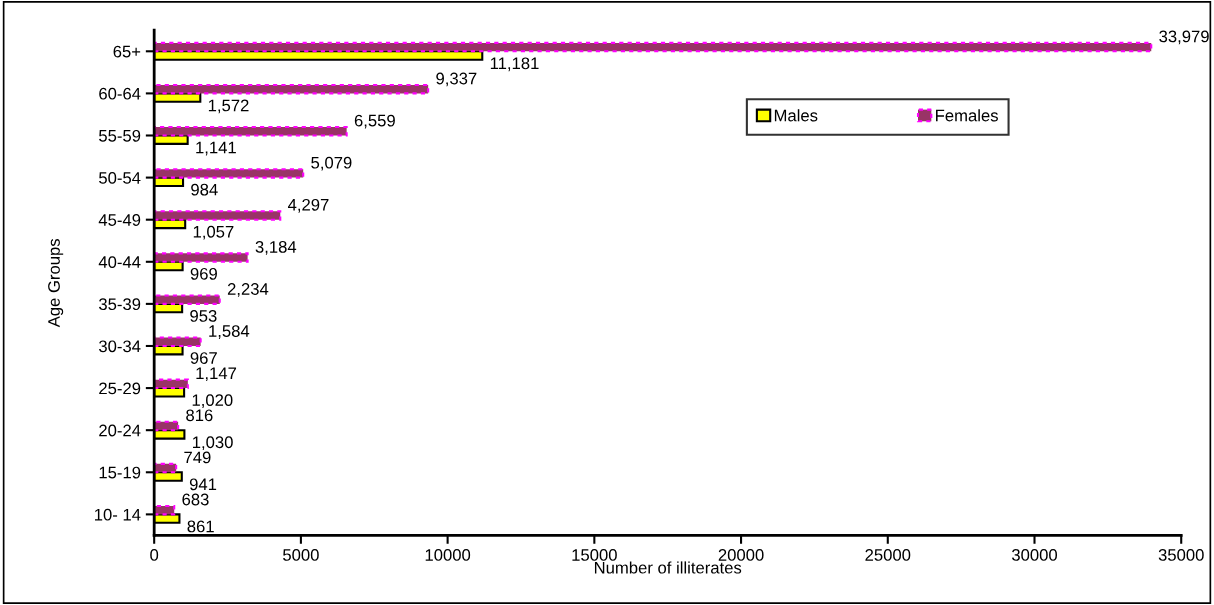 This screenshot has width=1214, height=605. Describe the element at coordinates (229, 332) in the screenshot. I see `data-label: 1,584` at that location.